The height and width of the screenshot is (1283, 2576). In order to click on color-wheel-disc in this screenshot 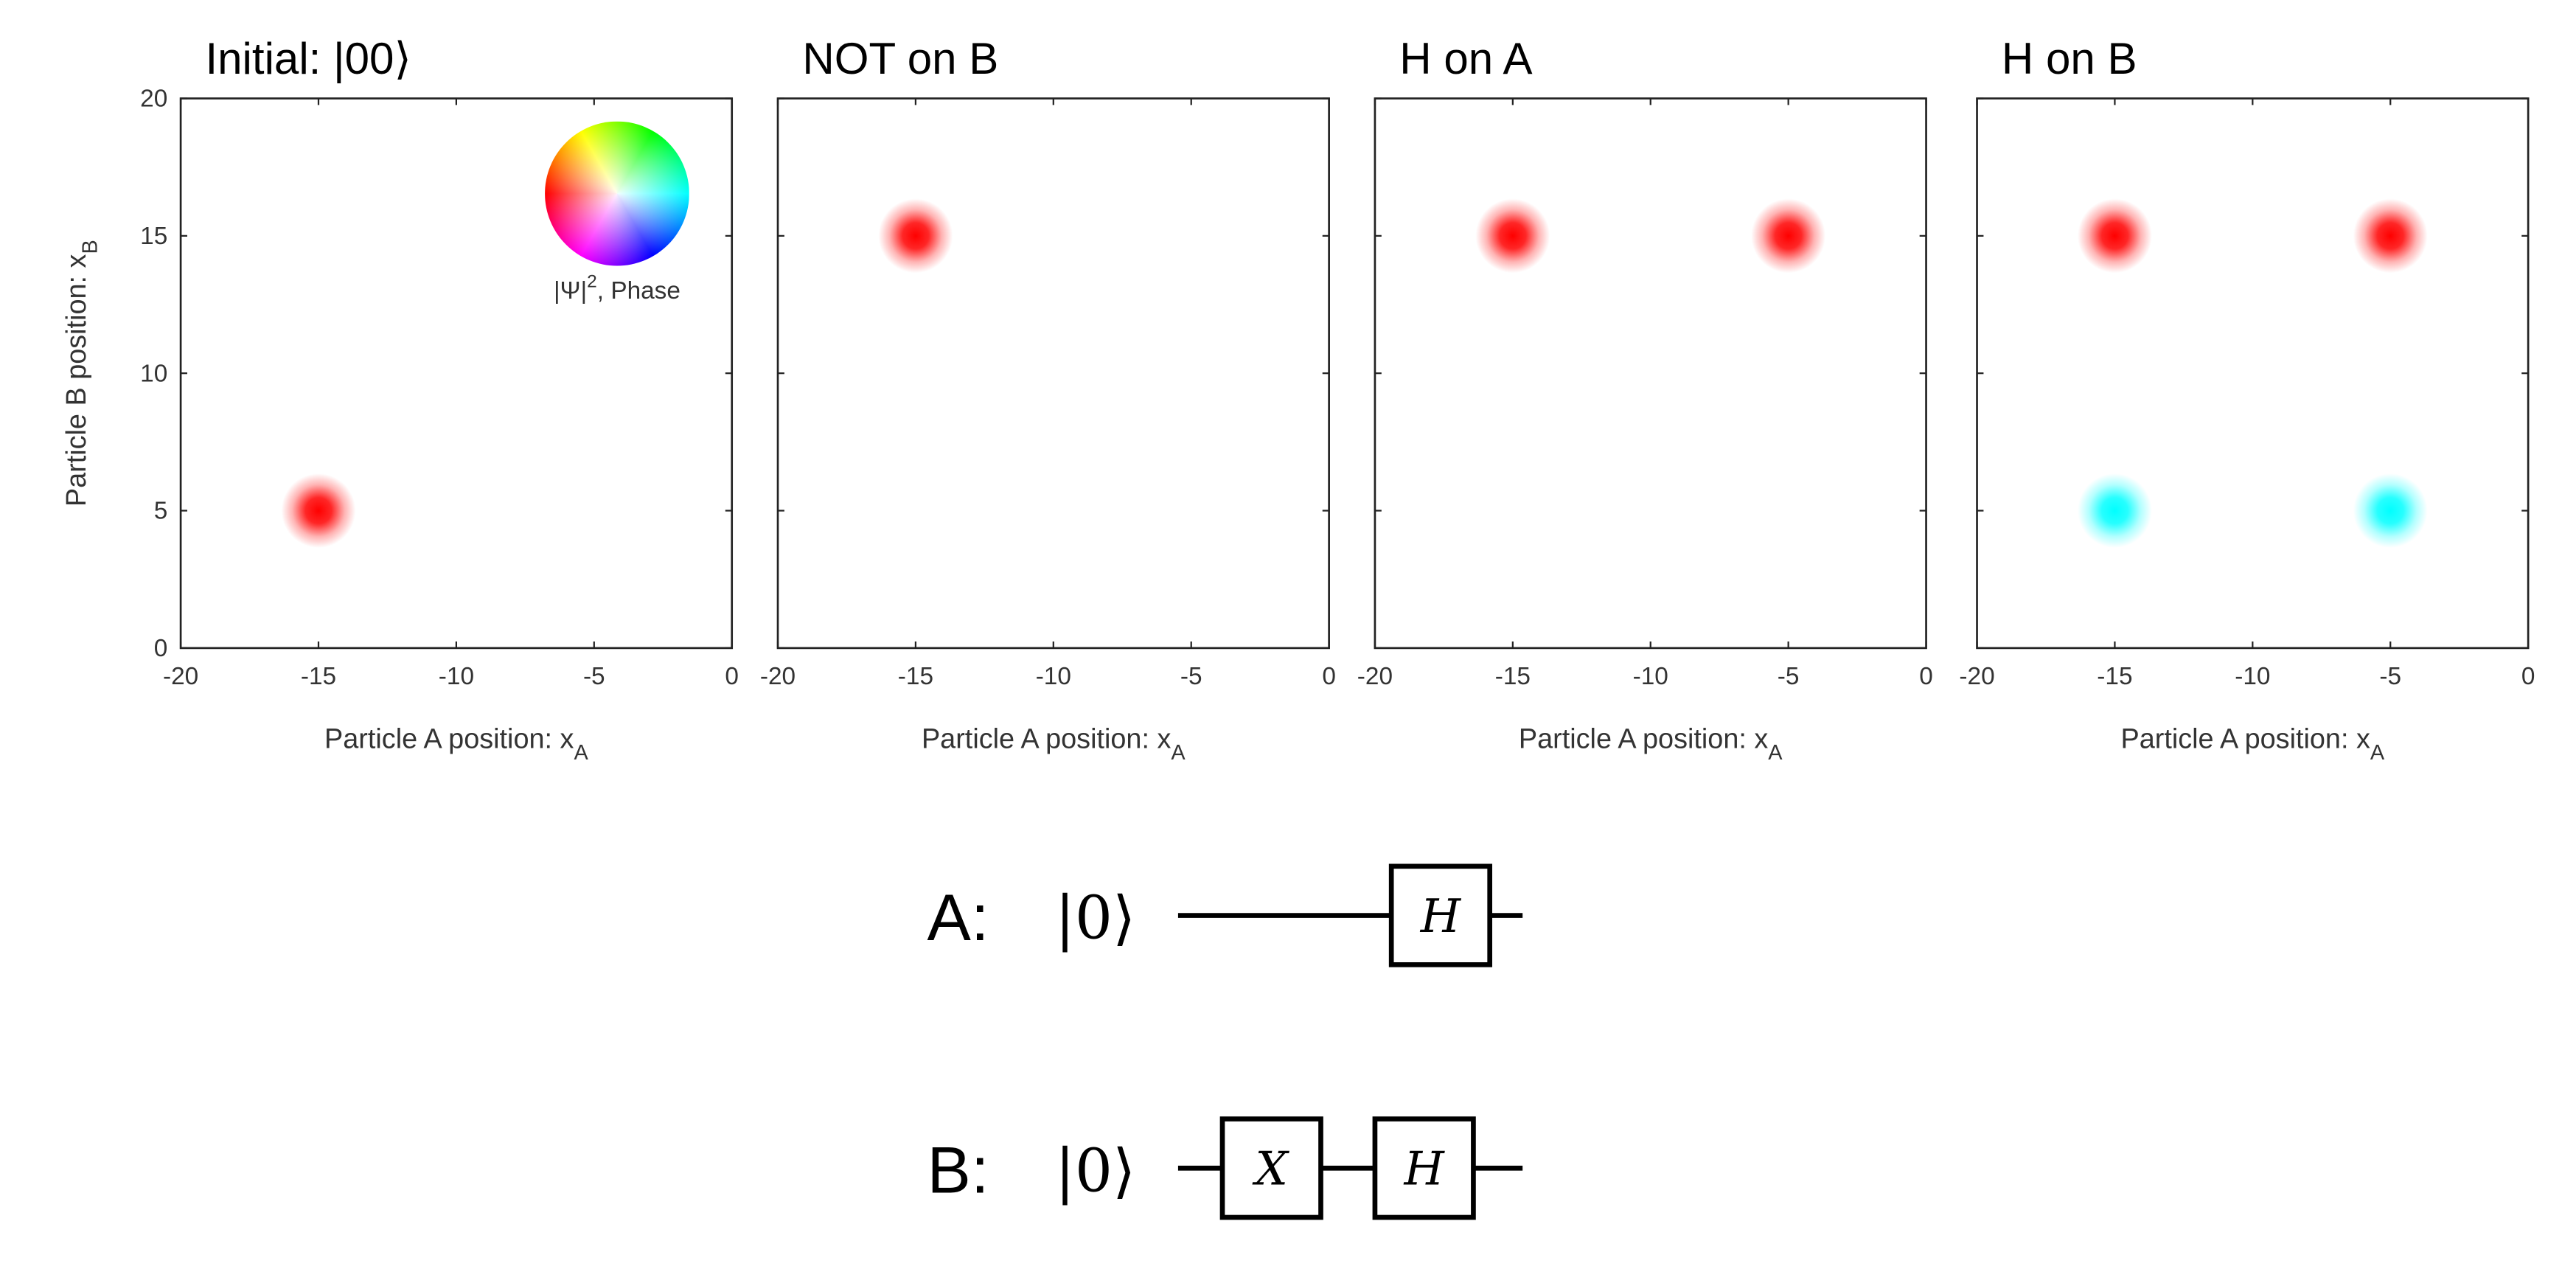, I will do `click(617, 194)`.